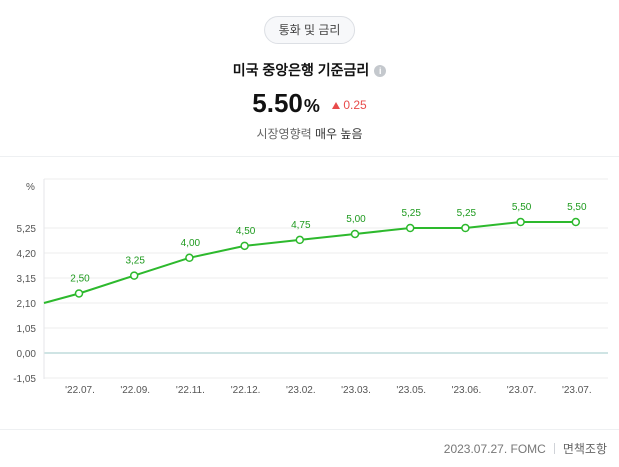 This screenshot has width=619, height=467. I want to click on change-value: 0.25, so click(355, 105).